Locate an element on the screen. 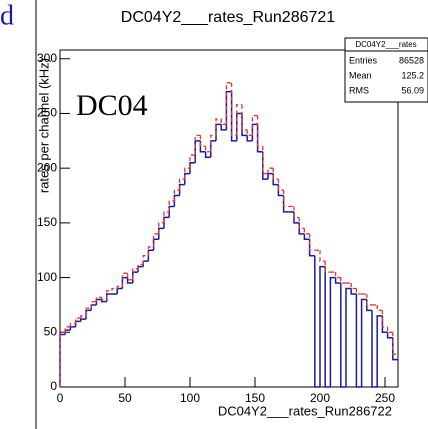  stats-value: 86528 is located at coordinates (411, 60).